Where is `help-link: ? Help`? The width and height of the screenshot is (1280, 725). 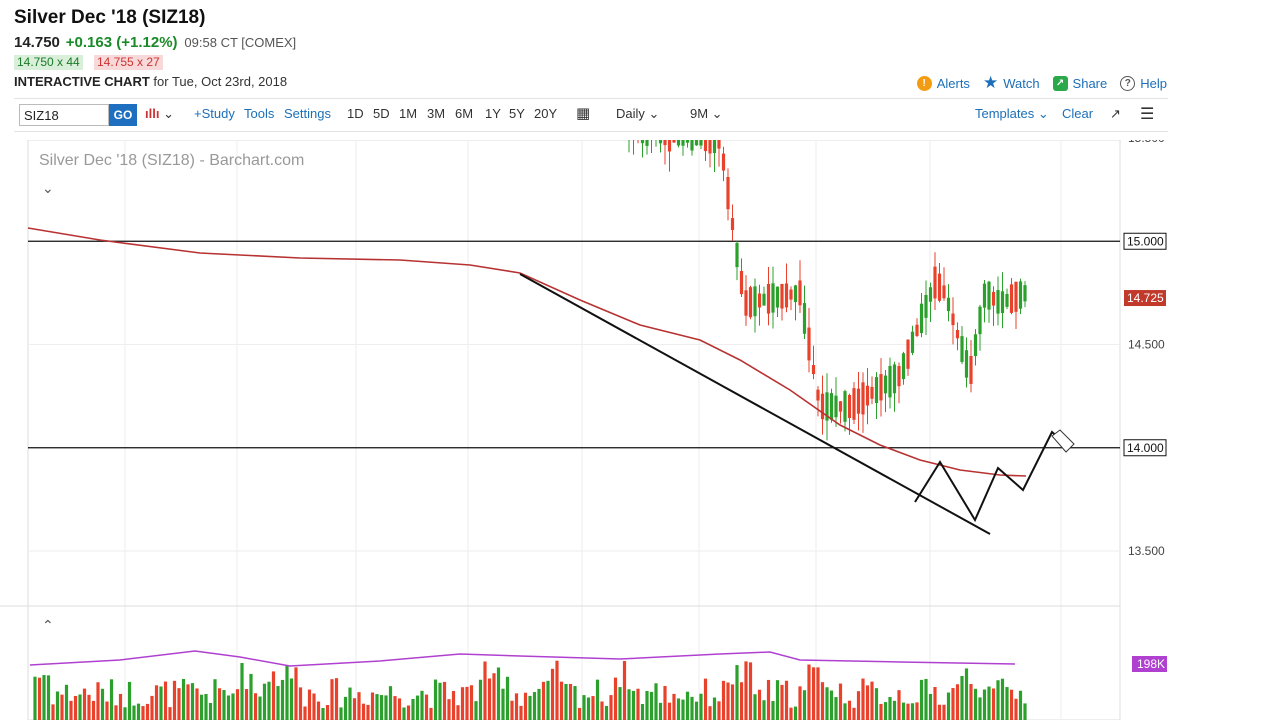 help-link: ? Help is located at coordinates (1143, 83).